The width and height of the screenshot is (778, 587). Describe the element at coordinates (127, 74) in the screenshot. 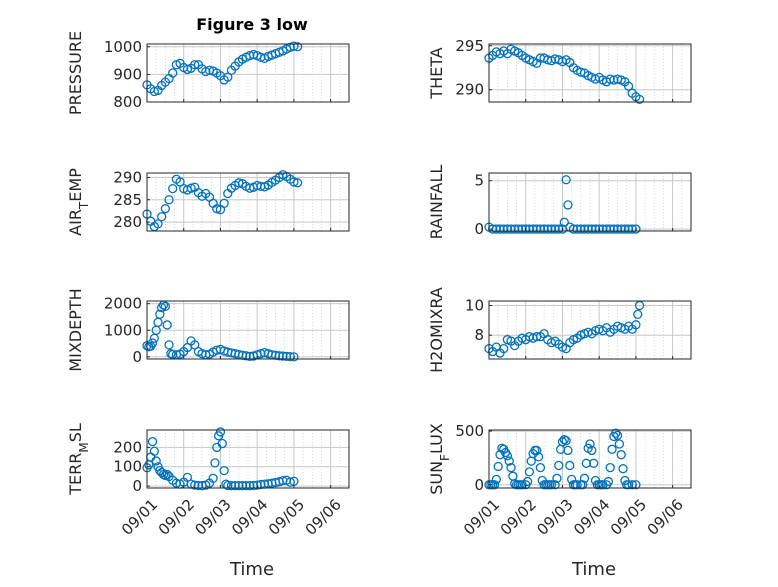

I see `y-tick-label: 900` at that location.